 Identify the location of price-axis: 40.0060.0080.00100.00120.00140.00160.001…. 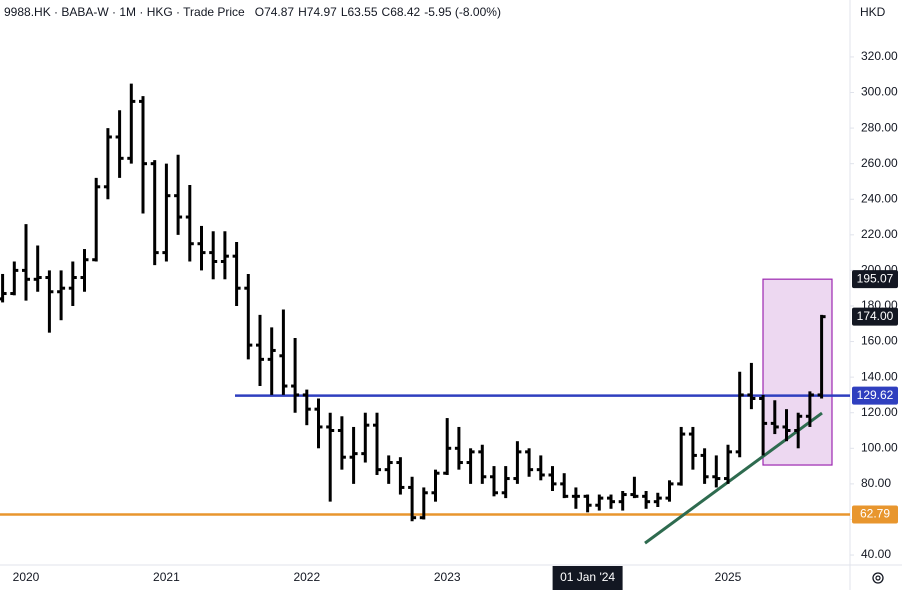
(874, 305).